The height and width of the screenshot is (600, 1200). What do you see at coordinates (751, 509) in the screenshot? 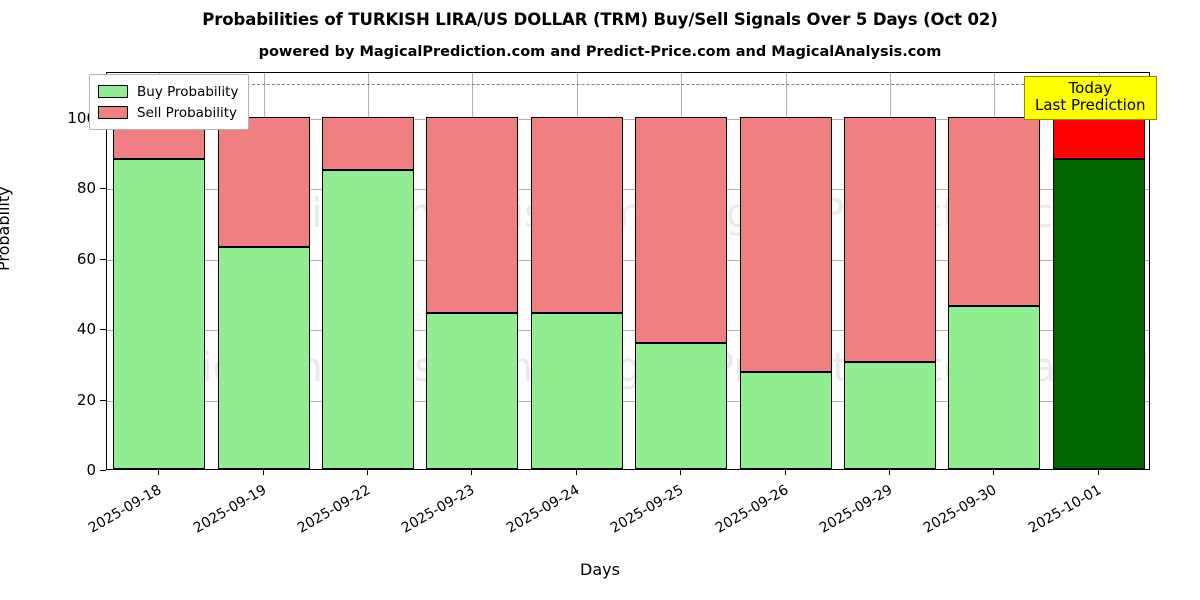
I see `x-axis-tick-label: 2025-09-26` at bounding box center [751, 509].